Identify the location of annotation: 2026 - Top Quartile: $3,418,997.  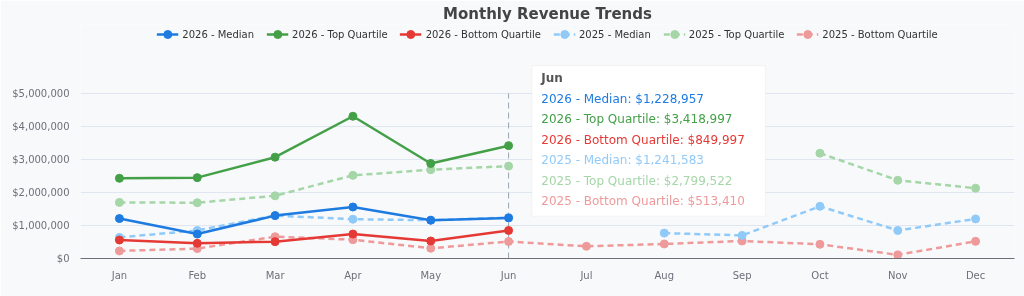
(637, 119).